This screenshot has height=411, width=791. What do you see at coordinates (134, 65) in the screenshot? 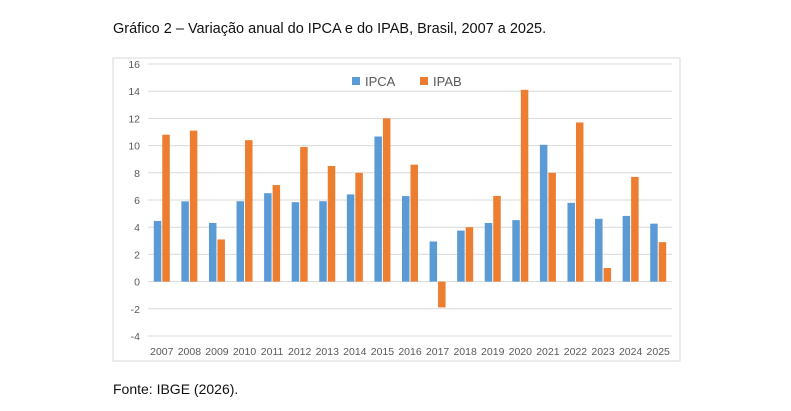
I see `y-tick-label: 16` at bounding box center [134, 65].